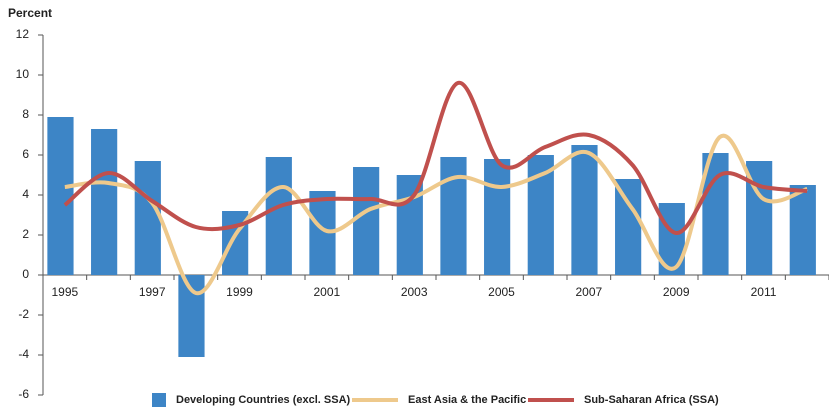 The image size is (829, 408). Describe the element at coordinates (467, 400) in the screenshot. I see `legend-label: East Asia & the Pacific` at that location.